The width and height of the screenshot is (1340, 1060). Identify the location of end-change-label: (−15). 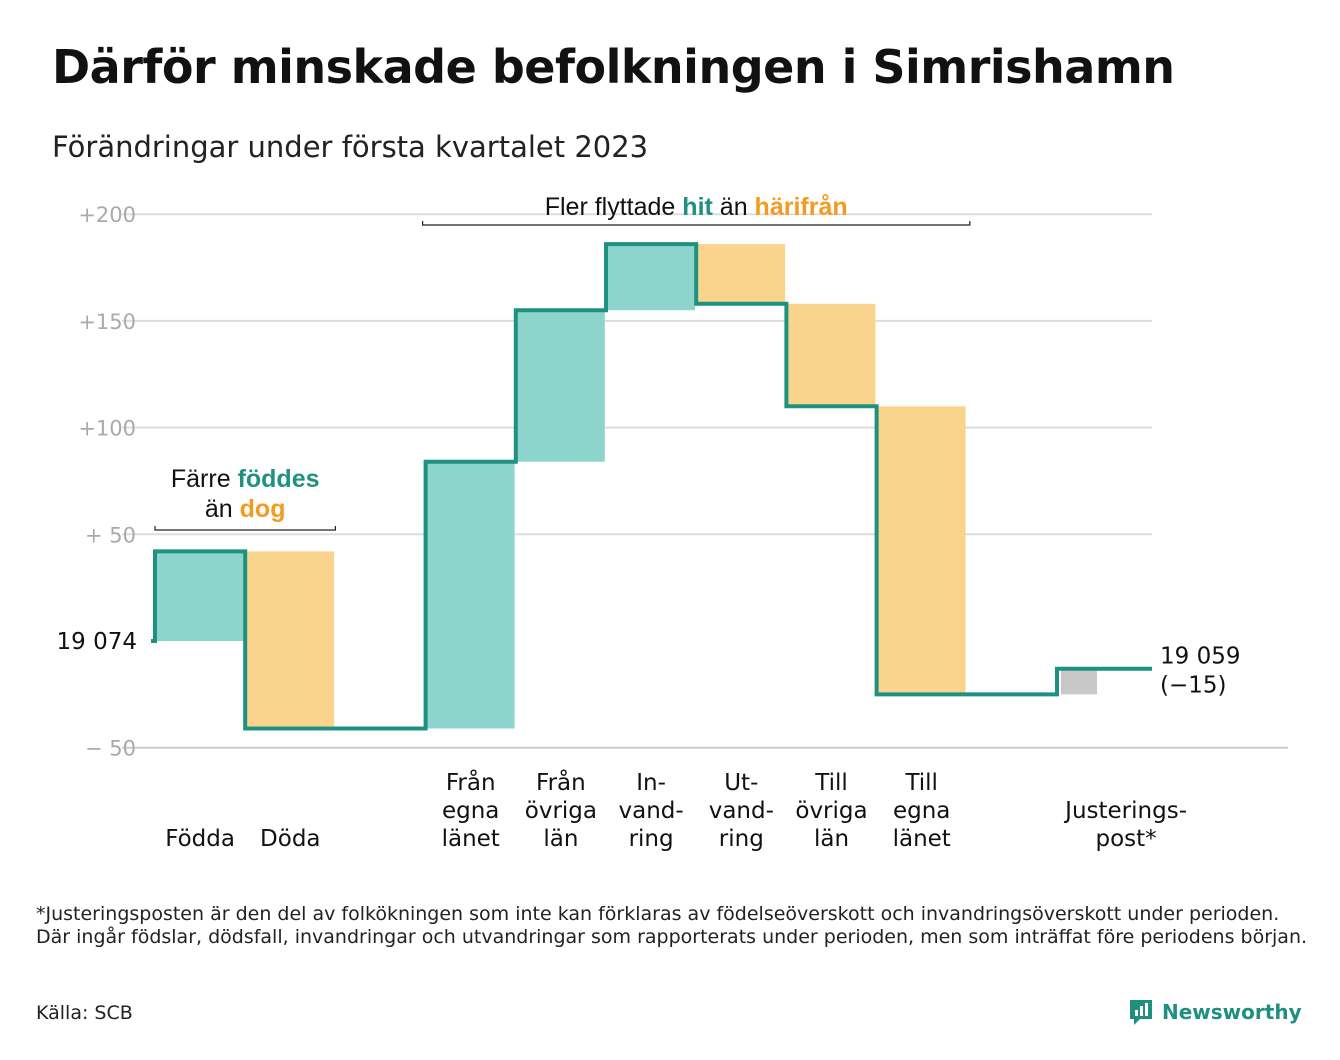
(1193, 686).